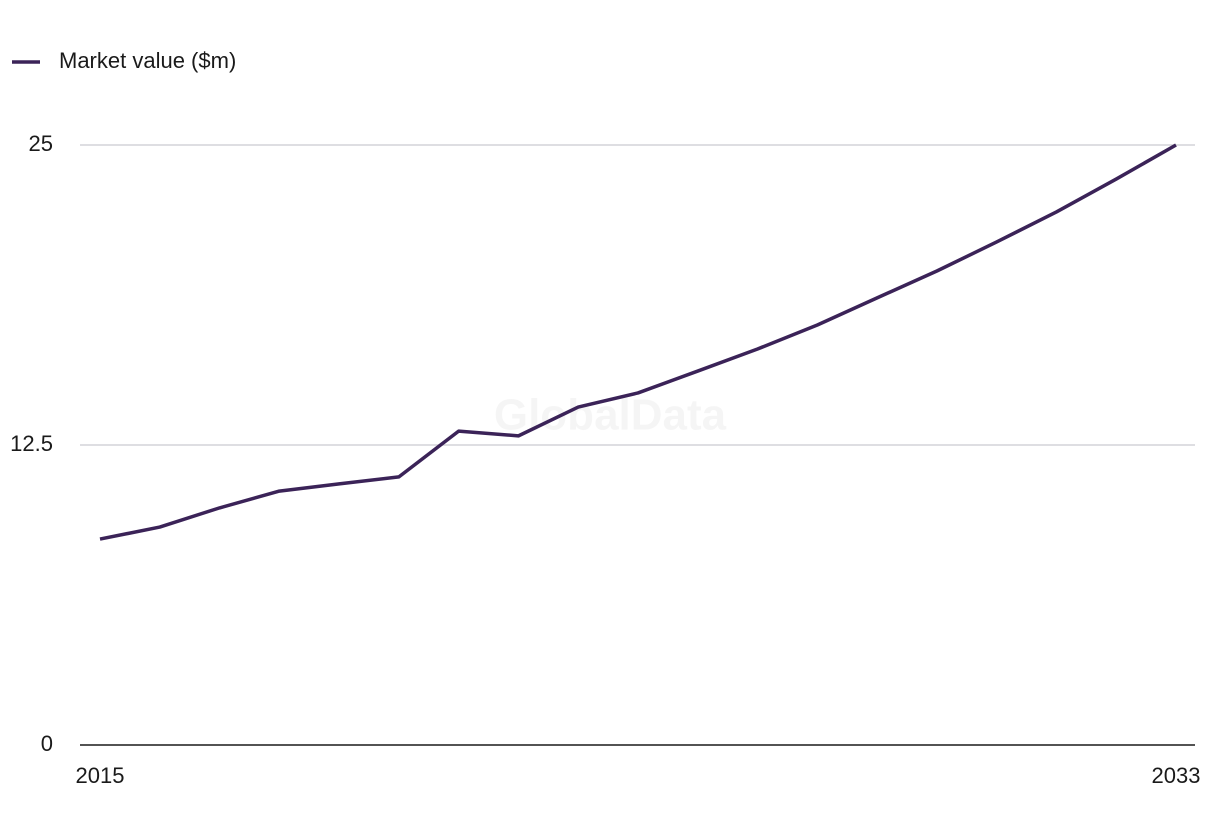  What do you see at coordinates (147, 60) in the screenshot?
I see `legend-label: Market value ($m)` at bounding box center [147, 60].